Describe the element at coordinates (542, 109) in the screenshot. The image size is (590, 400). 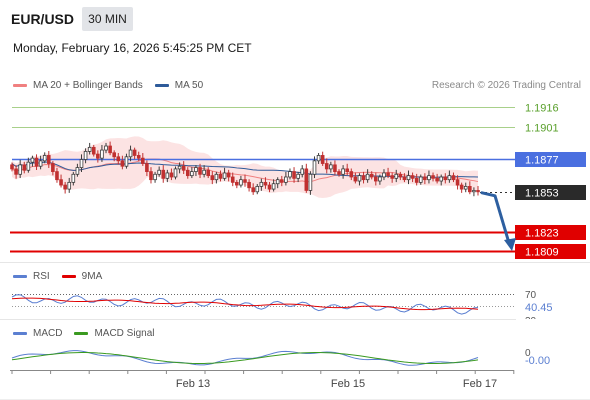
I see `target-label: 1.1916` at that location.